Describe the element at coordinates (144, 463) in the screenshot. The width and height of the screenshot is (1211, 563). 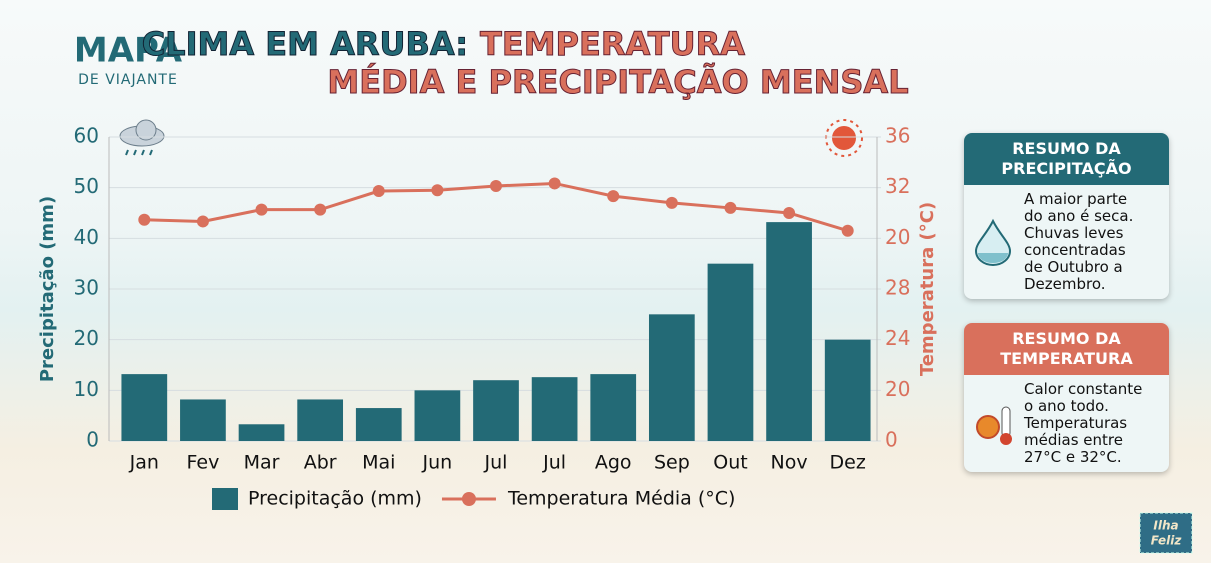
I see `x-tick-label: Jan` at that location.